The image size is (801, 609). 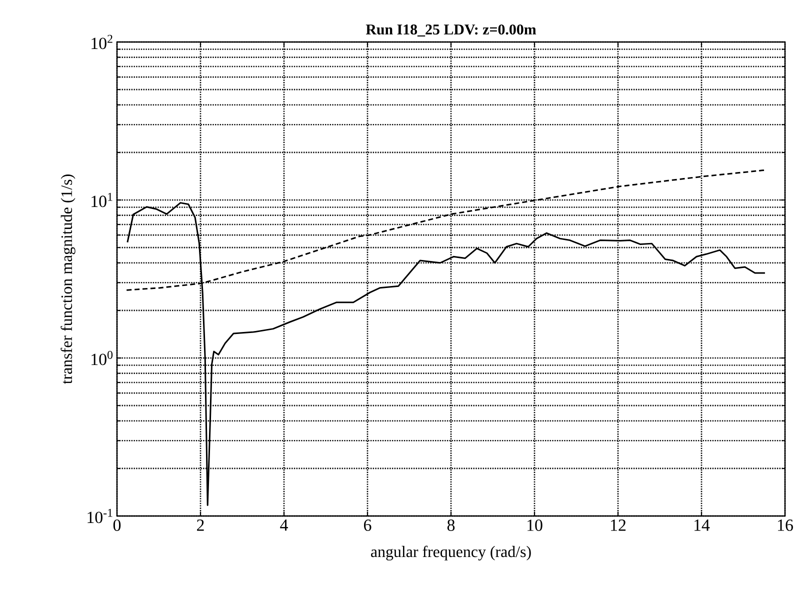 What do you see at coordinates (451, 525) in the screenshot?
I see `x-tick-label: 8` at bounding box center [451, 525].